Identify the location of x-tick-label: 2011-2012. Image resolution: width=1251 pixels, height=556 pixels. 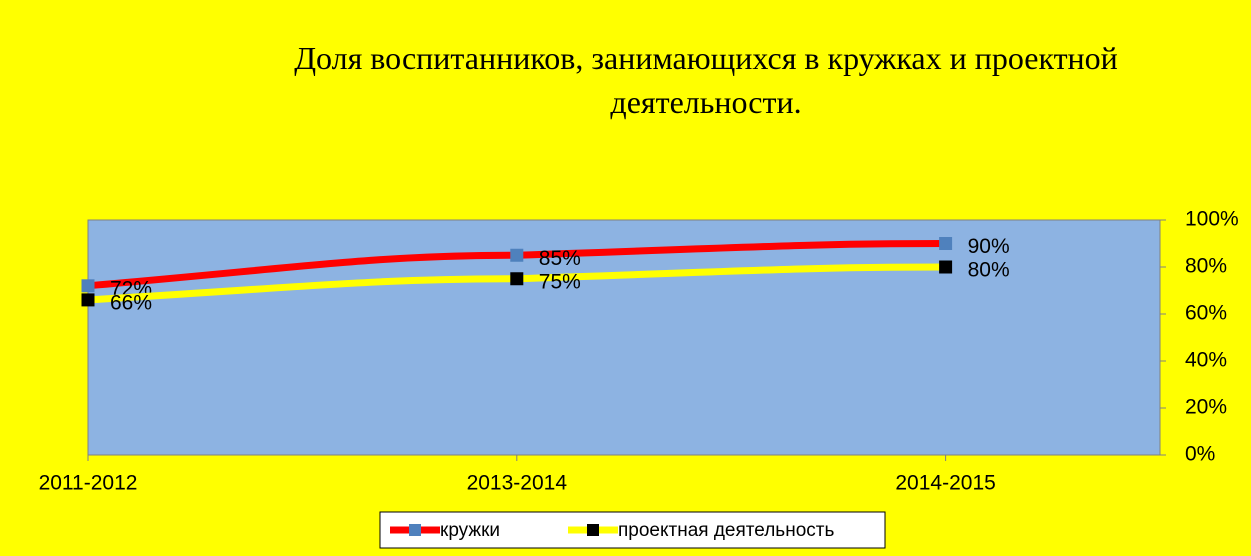
(88, 483).